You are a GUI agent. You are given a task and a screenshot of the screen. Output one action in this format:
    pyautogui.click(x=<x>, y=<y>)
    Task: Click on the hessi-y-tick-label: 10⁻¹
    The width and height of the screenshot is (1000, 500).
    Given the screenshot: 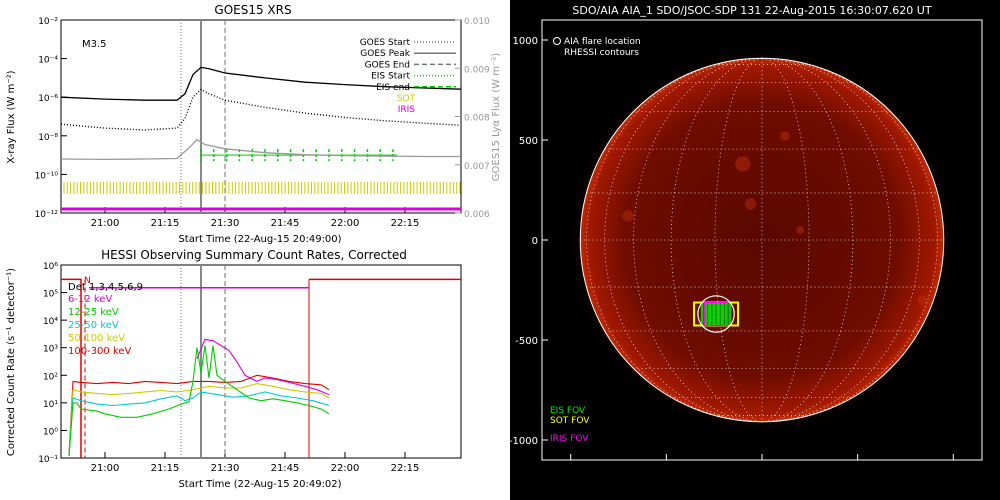 What is the action you would take?
    pyautogui.click(x=48, y=460)
    